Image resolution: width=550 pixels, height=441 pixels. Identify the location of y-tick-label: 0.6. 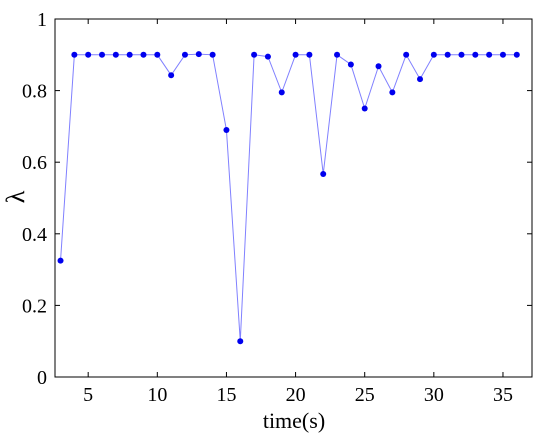
(34, 163).